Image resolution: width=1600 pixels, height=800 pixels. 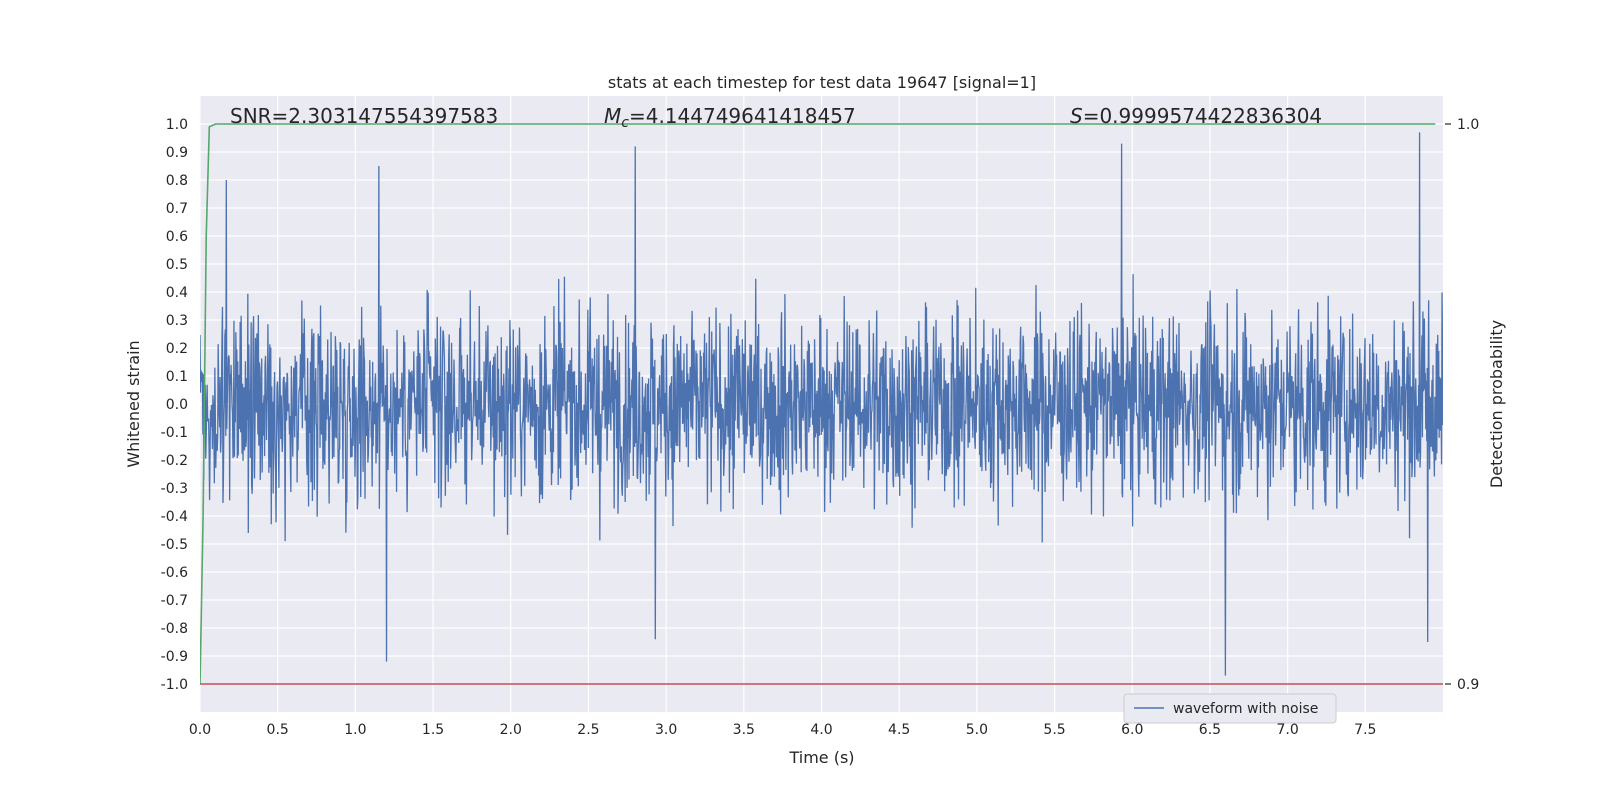 I want to click on y2-tick-label: 0.9, so click(x=1468, y=685).